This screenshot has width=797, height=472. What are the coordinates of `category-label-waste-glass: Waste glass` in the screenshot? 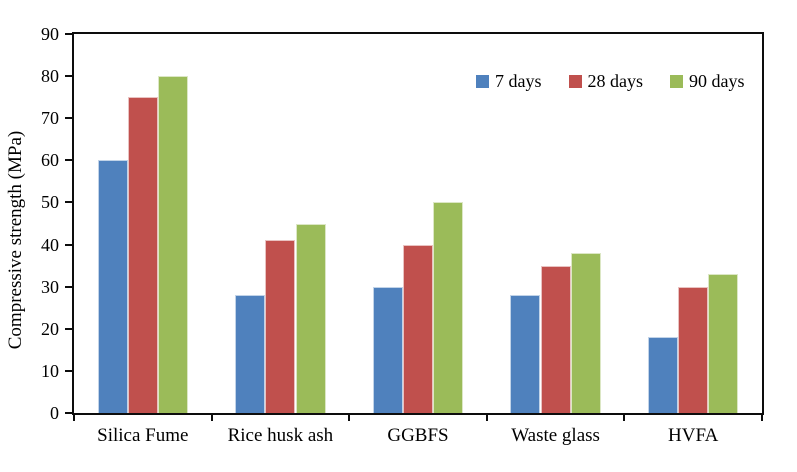 It's located at (555, 435).